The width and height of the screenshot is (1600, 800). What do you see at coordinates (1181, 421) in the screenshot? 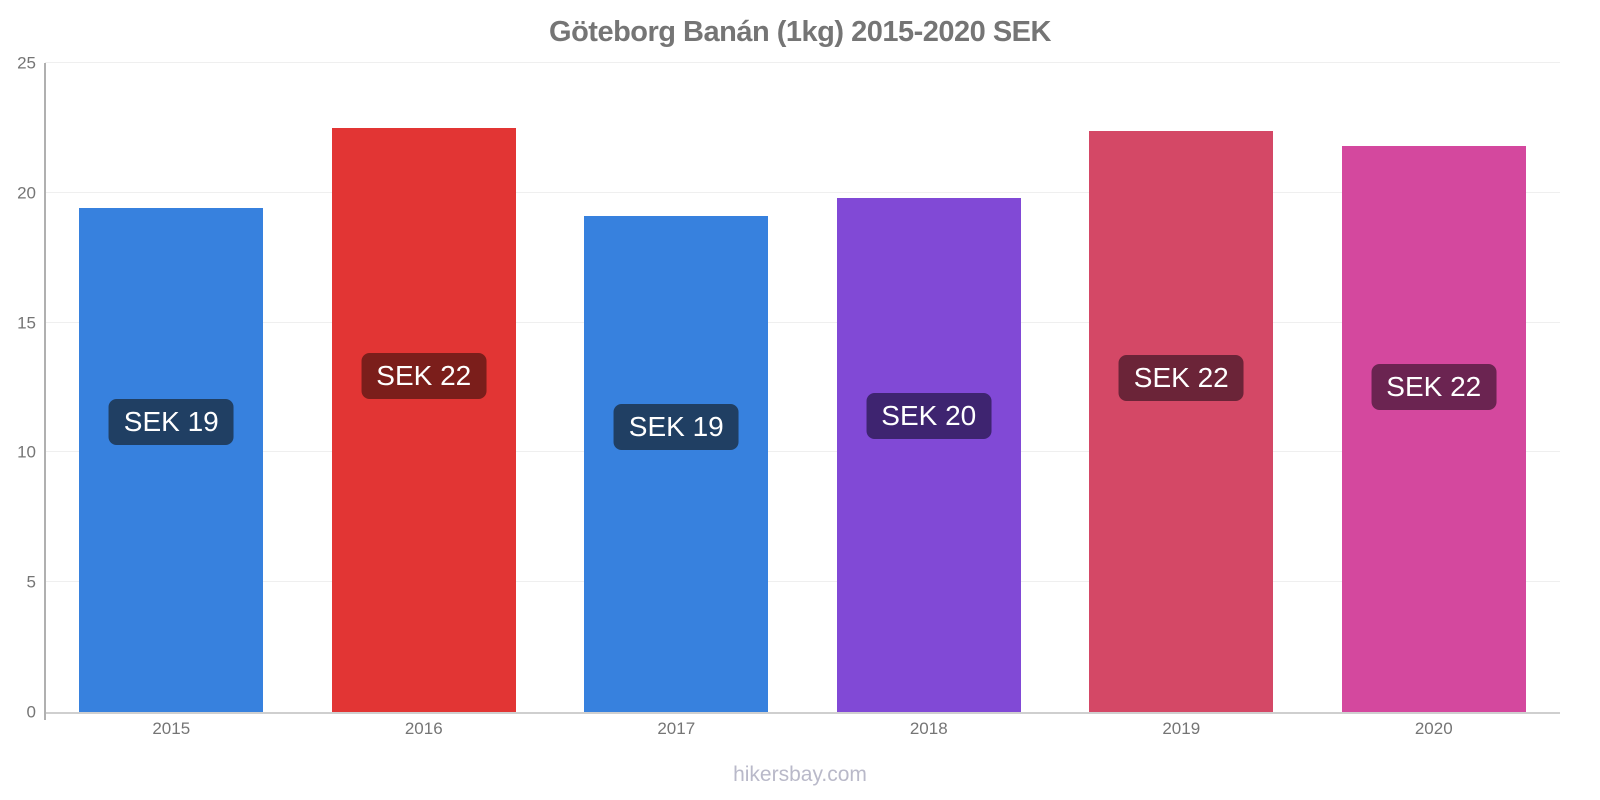
I see `bar-2019: SEK 22` at bounding box center [1181, 421].